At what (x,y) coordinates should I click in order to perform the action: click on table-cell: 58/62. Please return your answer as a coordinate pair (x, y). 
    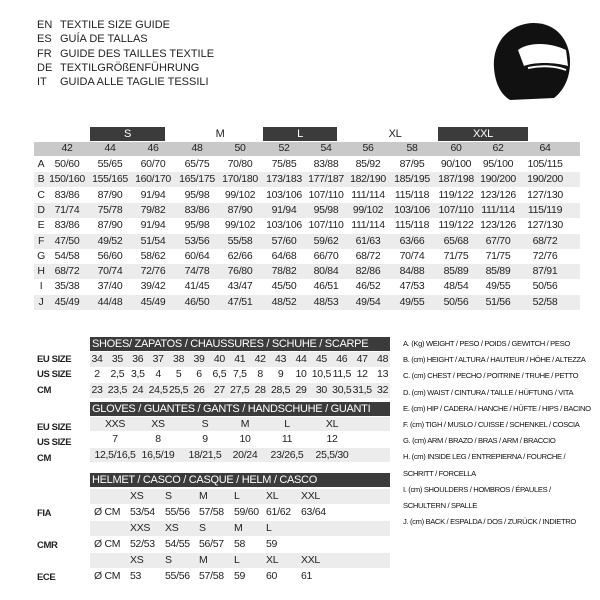
    Looking at the image, I should click on (153, 255).